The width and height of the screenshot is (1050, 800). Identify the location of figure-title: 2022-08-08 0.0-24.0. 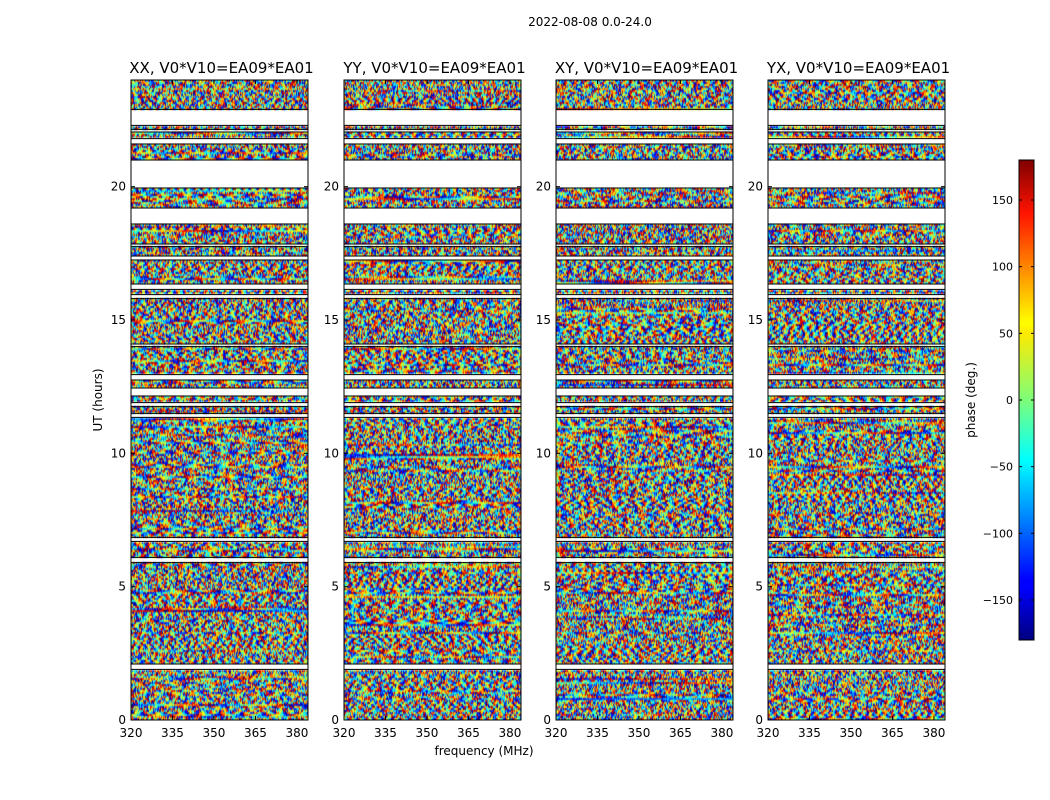
(590, 22).